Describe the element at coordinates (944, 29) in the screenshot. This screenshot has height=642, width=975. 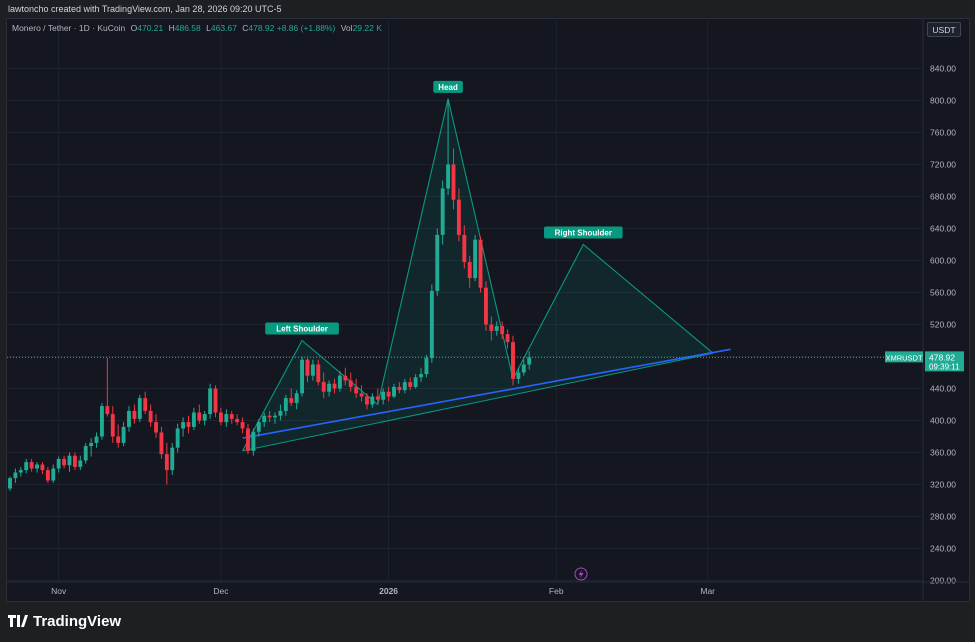
I see `currency-button: USDT` at that location.